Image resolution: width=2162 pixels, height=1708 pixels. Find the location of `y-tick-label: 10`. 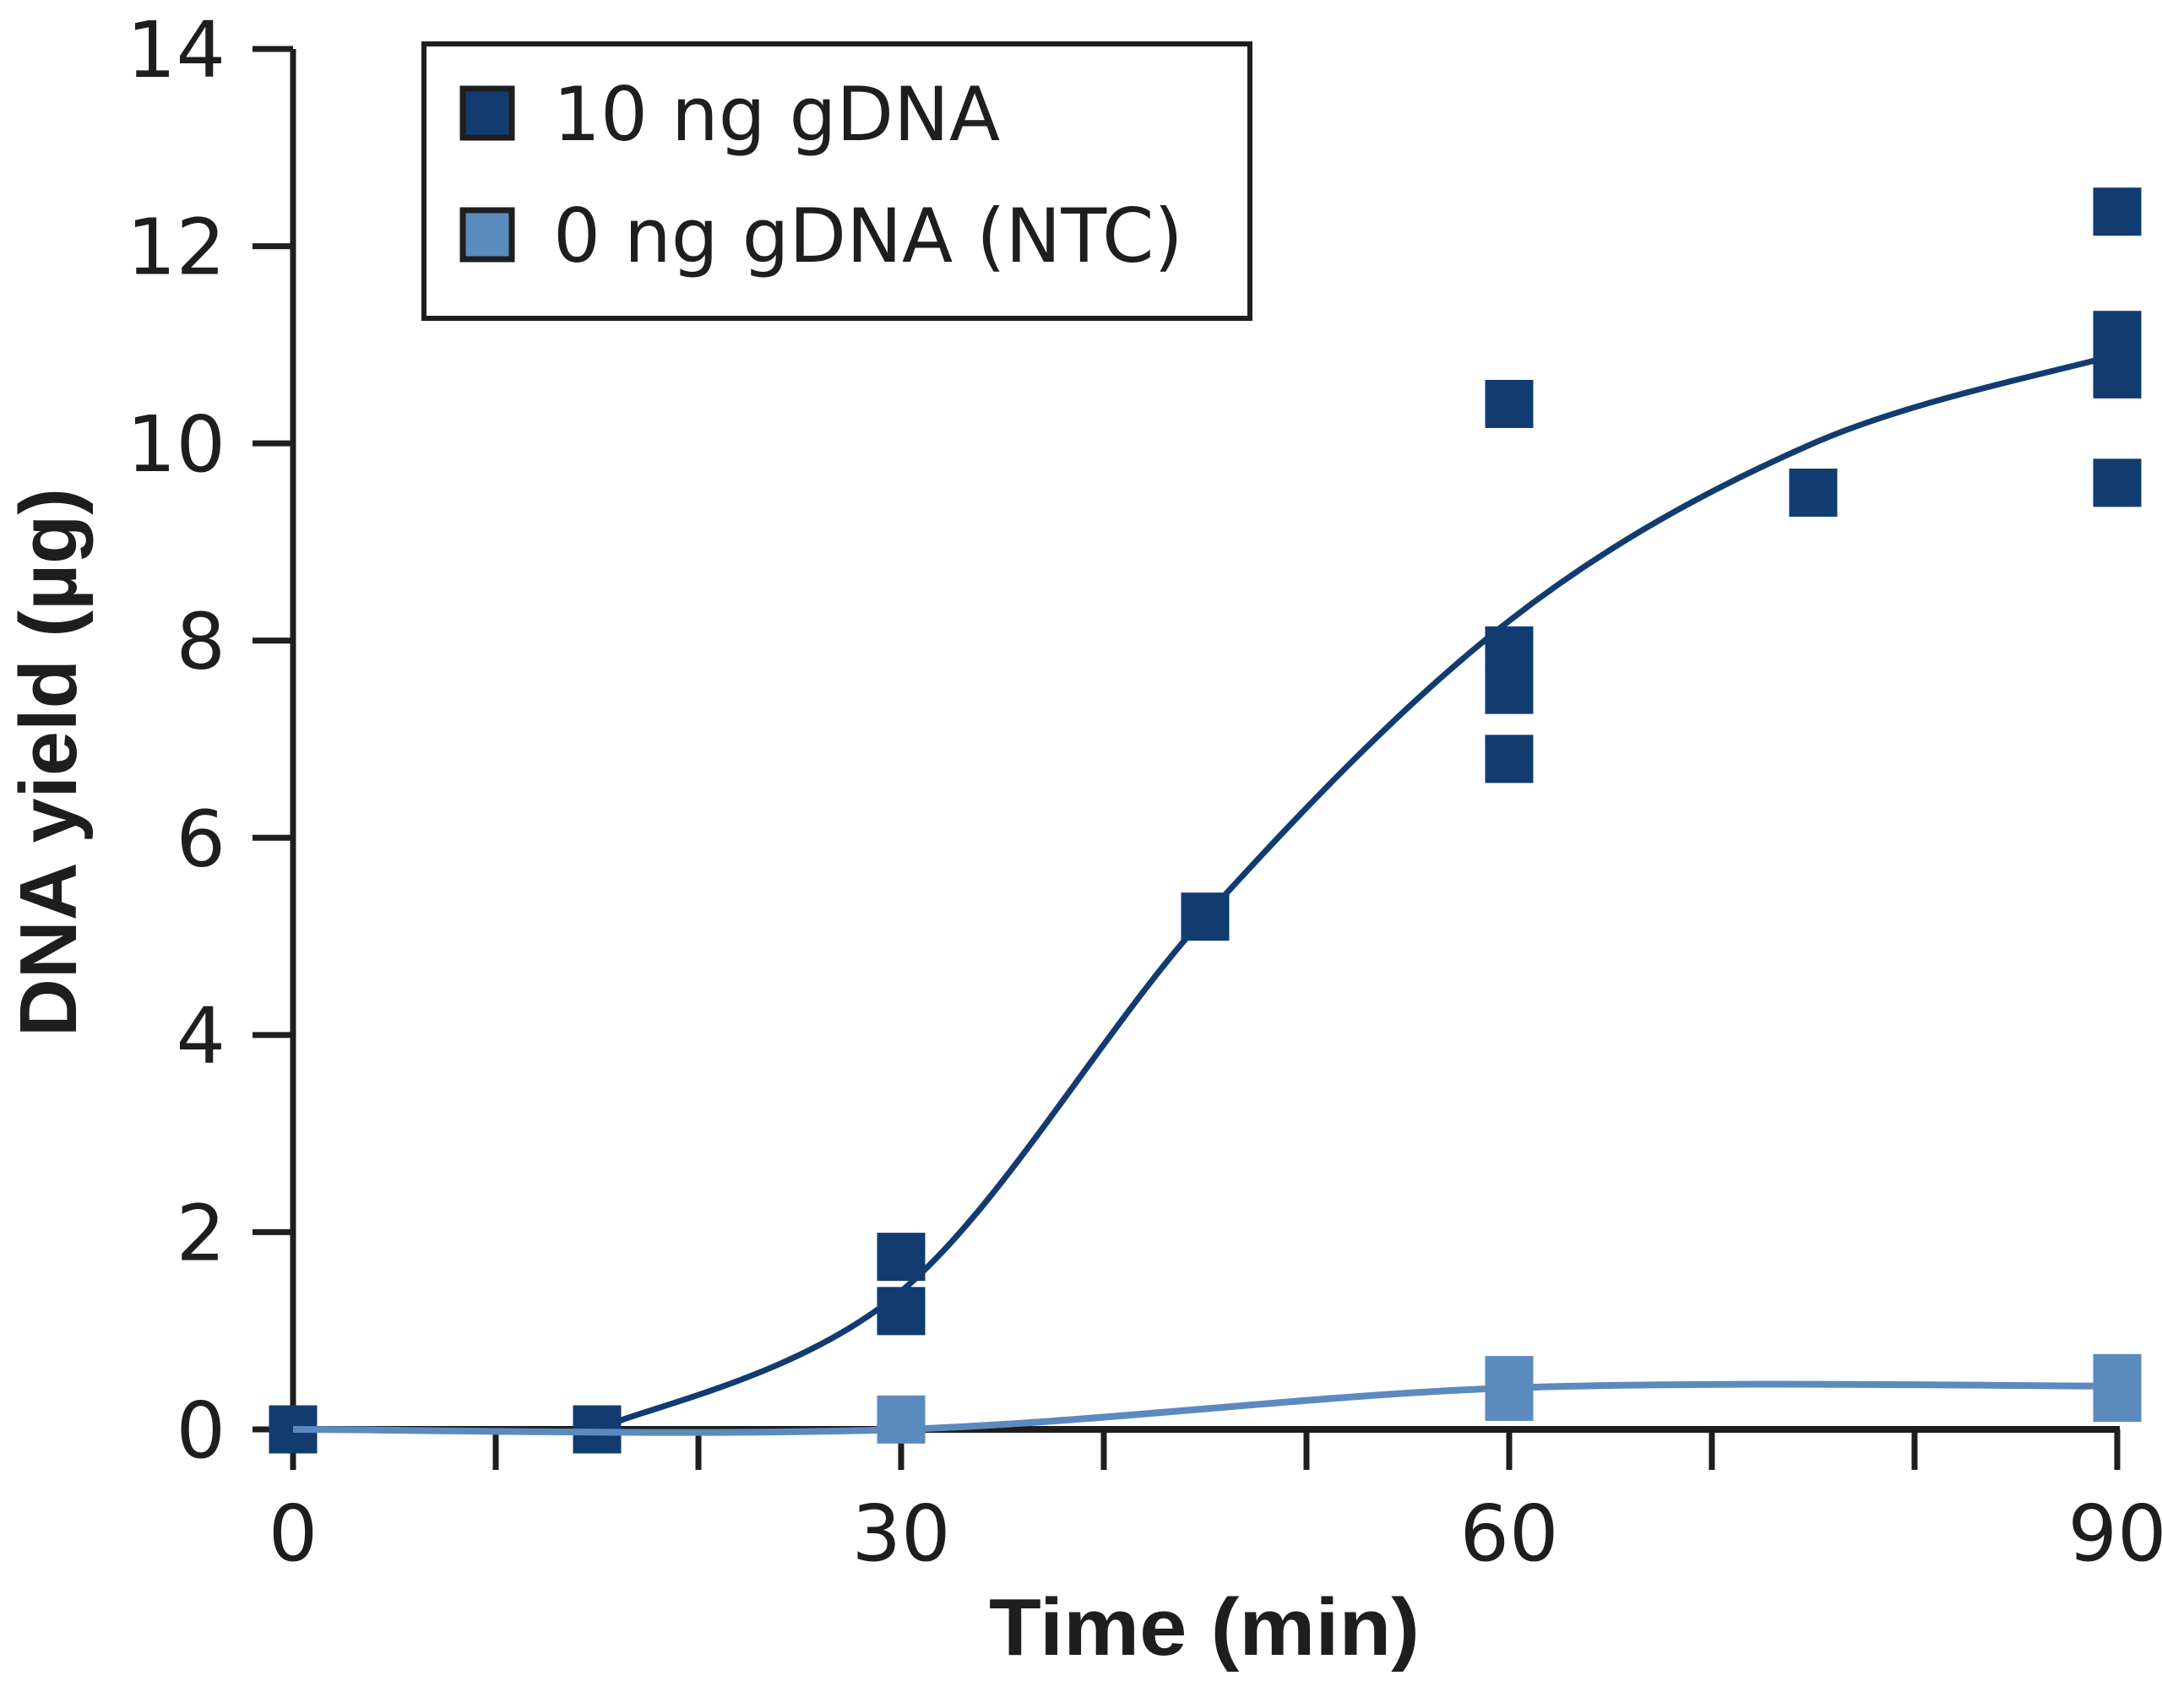

y-tick-label: 10 is located at coordinates (176, 444).